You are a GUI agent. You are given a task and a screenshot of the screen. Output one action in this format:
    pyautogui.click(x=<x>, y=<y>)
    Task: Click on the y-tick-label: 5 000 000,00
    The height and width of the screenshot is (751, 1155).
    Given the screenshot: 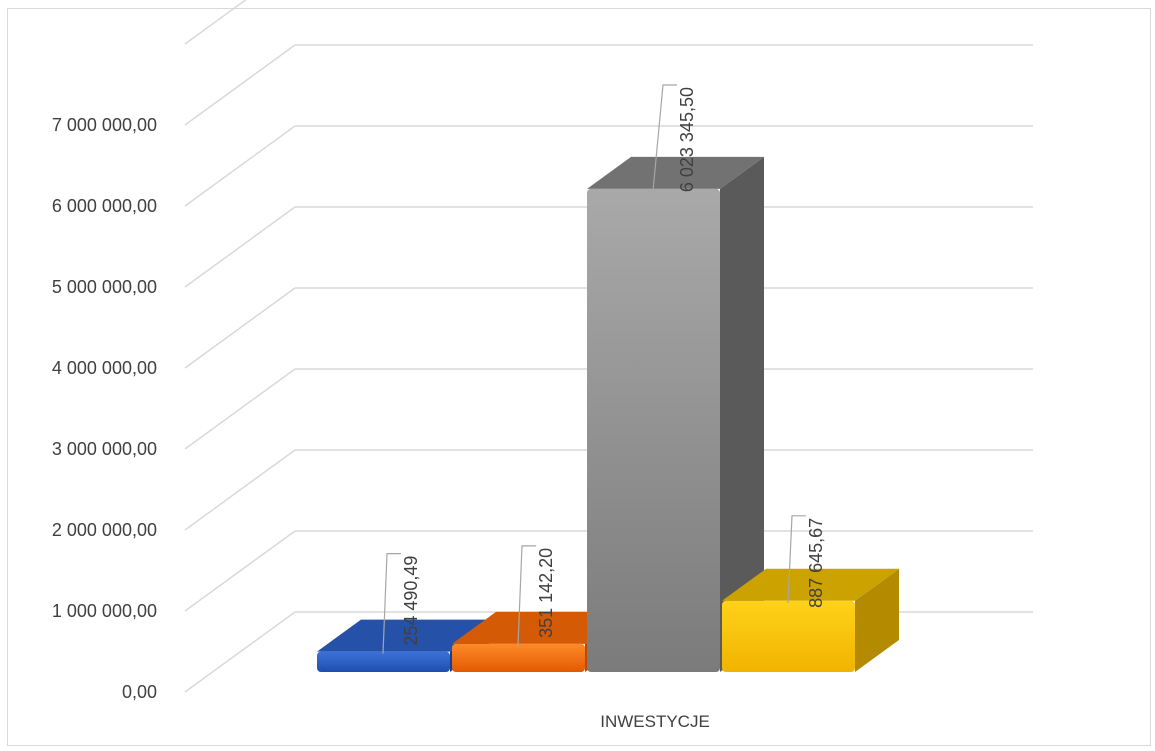 What is the action you would take?
    pyautogui.click(x=104, y=287)
    